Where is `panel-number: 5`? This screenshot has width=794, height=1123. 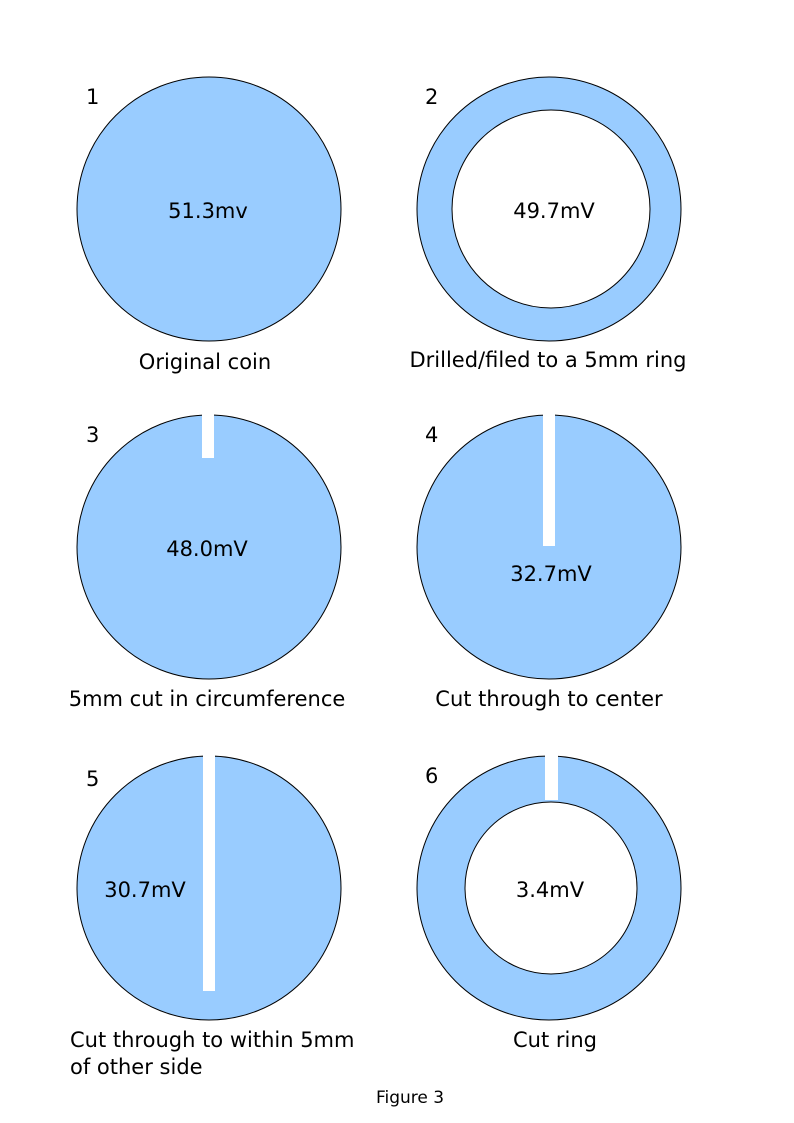 panel-number: 5 is located at coordinates (92, 779).